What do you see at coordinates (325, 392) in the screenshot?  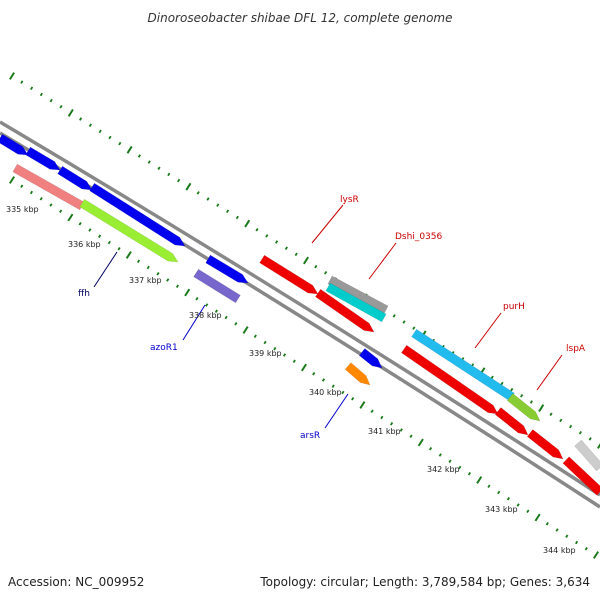 I see `kbp-label: 340 kbp` at bounding box center [325, 392].